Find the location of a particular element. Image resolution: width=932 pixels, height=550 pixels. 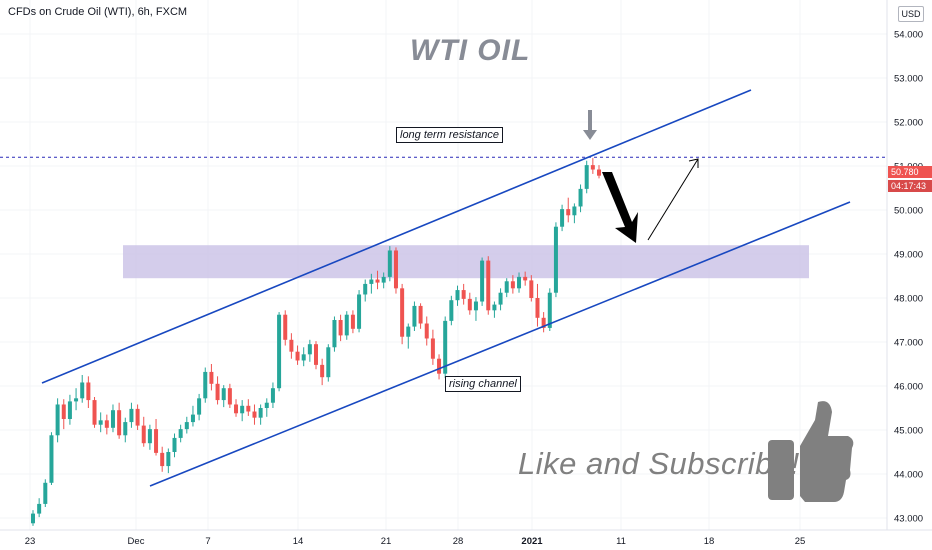

chart-symbol-title: CFDs on Crude Oil (WTI), 6h, FXCM is located at coordinates (98, 12).